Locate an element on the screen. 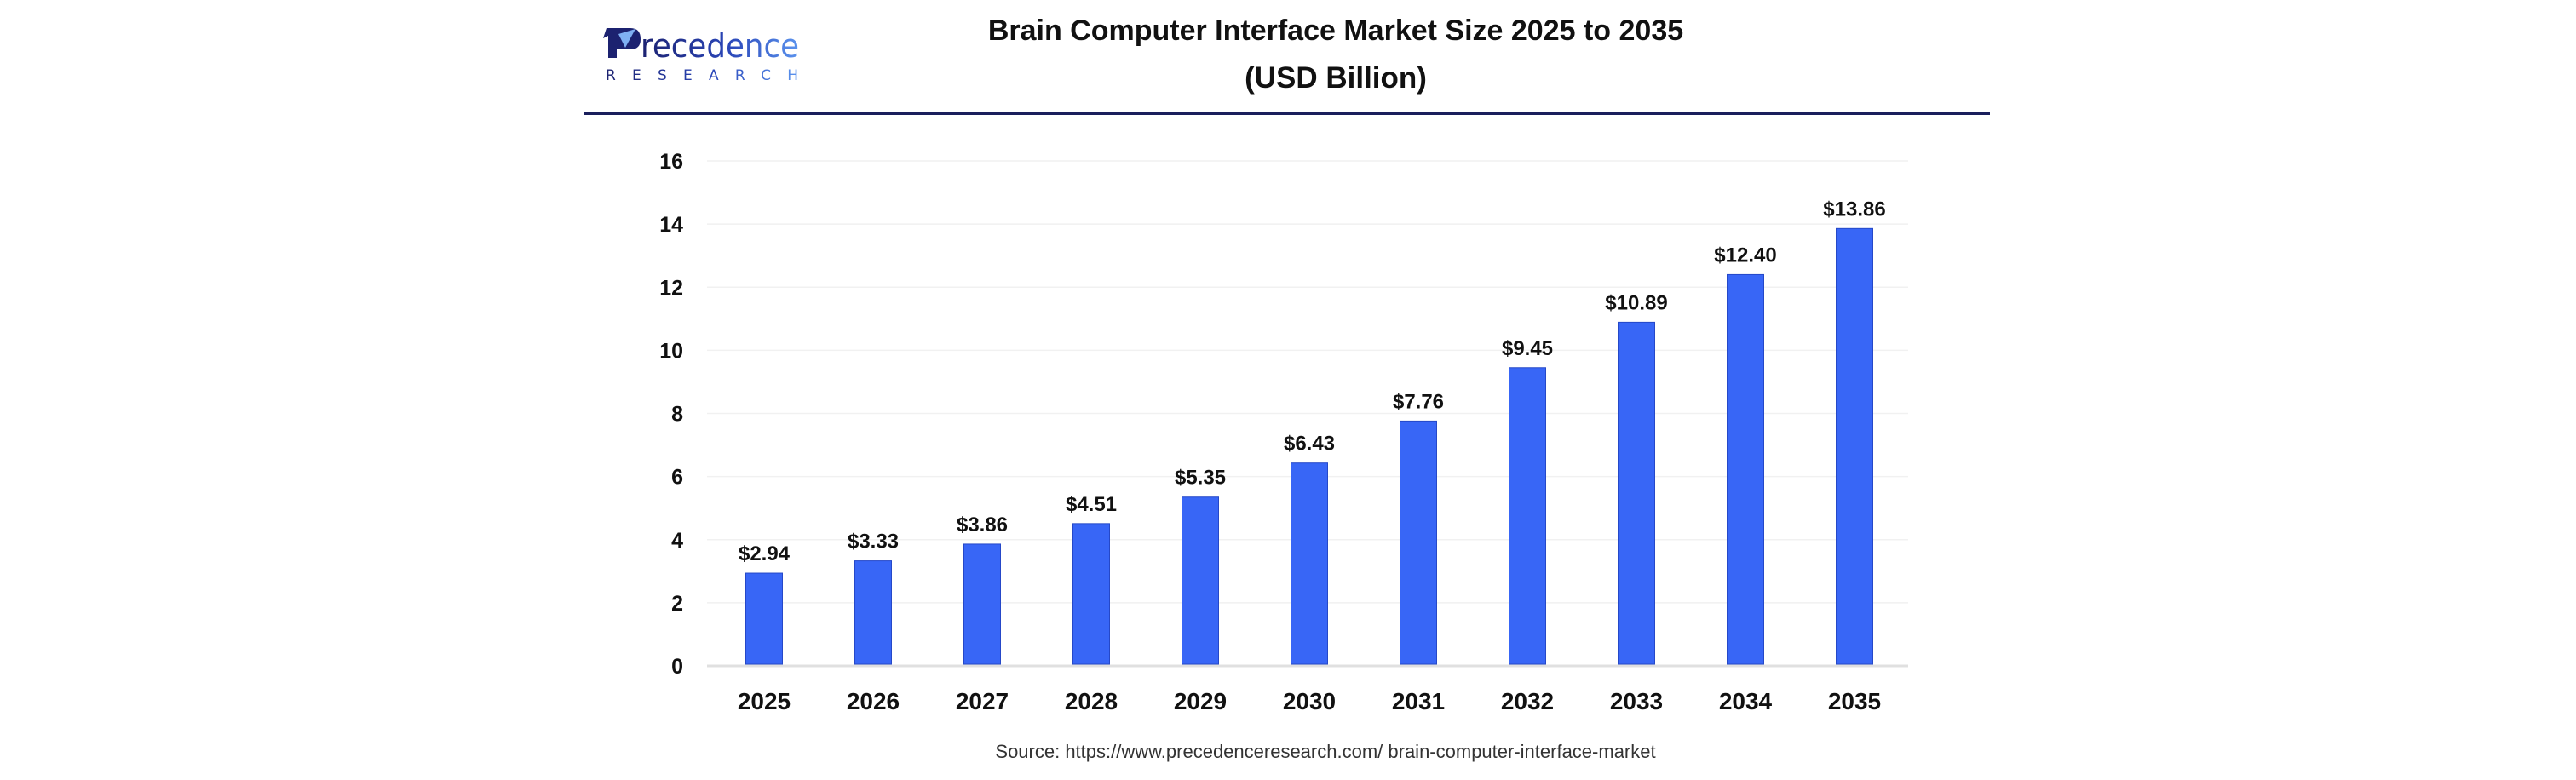  y-tick-label: 12 is located at coordinates (671, 288).